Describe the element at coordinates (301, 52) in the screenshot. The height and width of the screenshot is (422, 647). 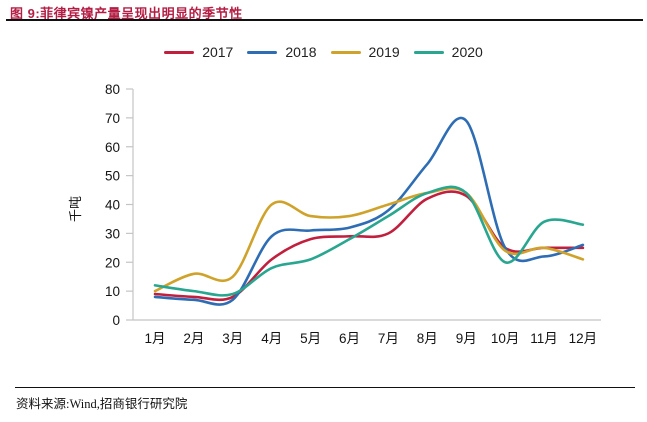
I see `legend-label: 2018` at that location.